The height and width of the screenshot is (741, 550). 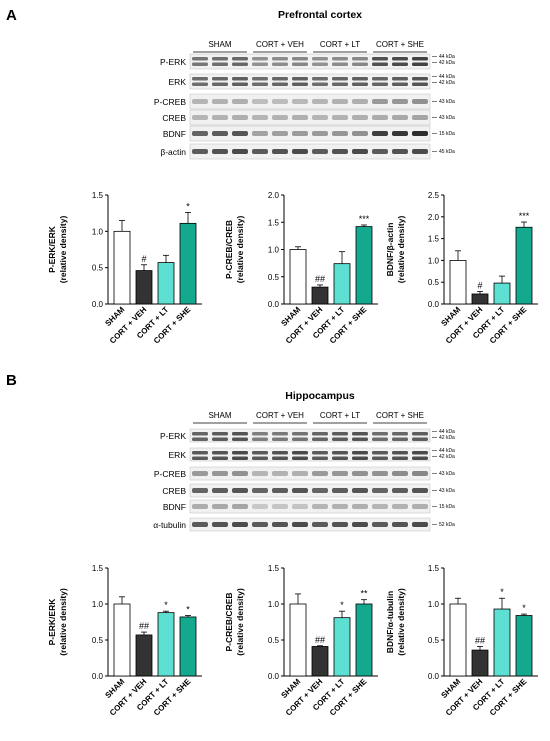 What do you see at coordinates (173, 152) in the screenshot?
I see `blot-label-actin: β-actin` at bounding box center [173, 152].